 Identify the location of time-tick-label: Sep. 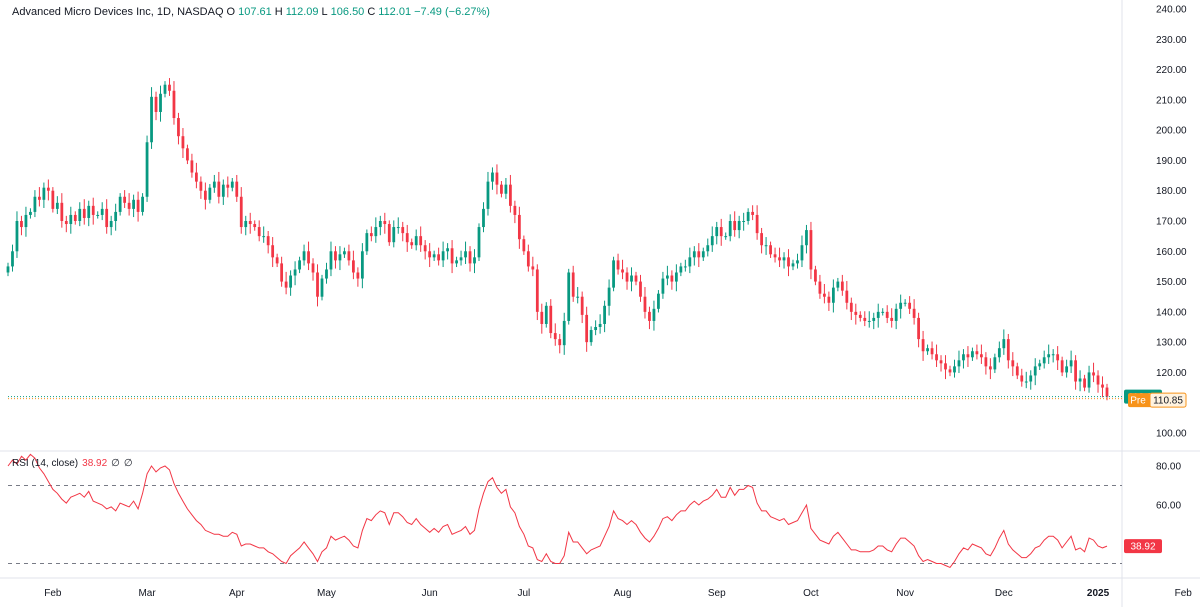
(717, 593).